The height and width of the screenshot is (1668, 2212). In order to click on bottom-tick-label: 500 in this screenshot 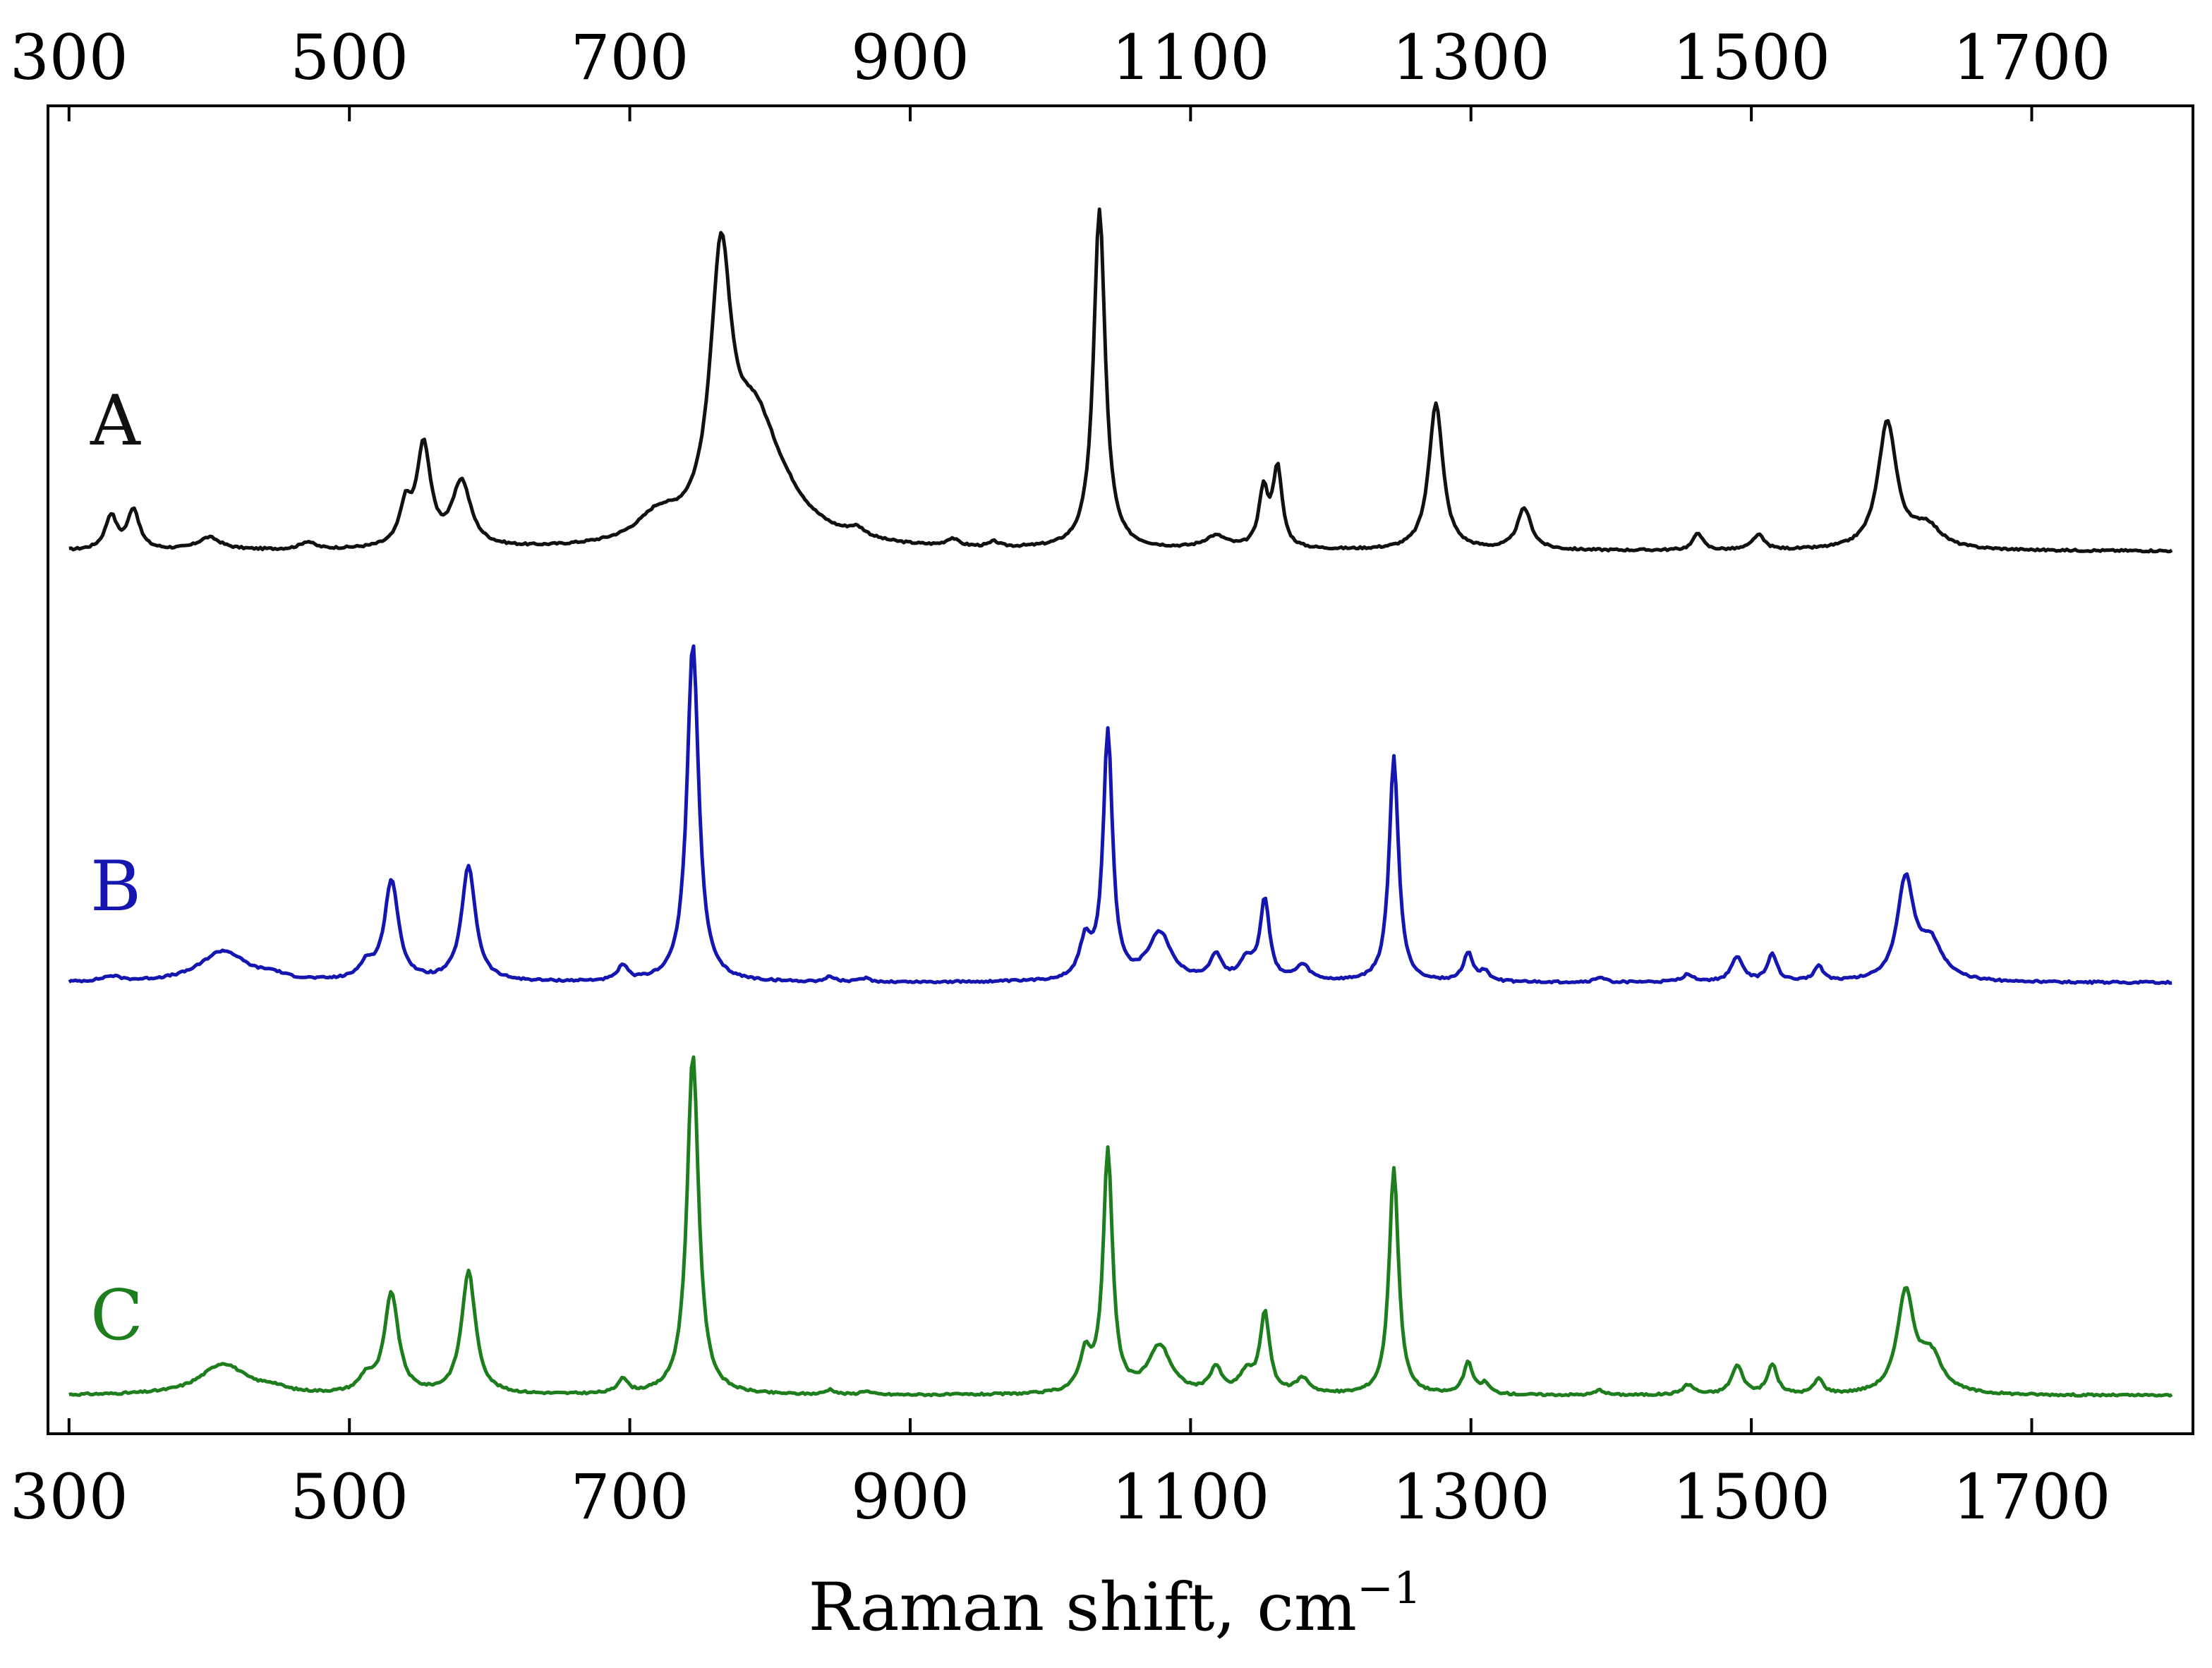, I will do `click(349, 1497)`.